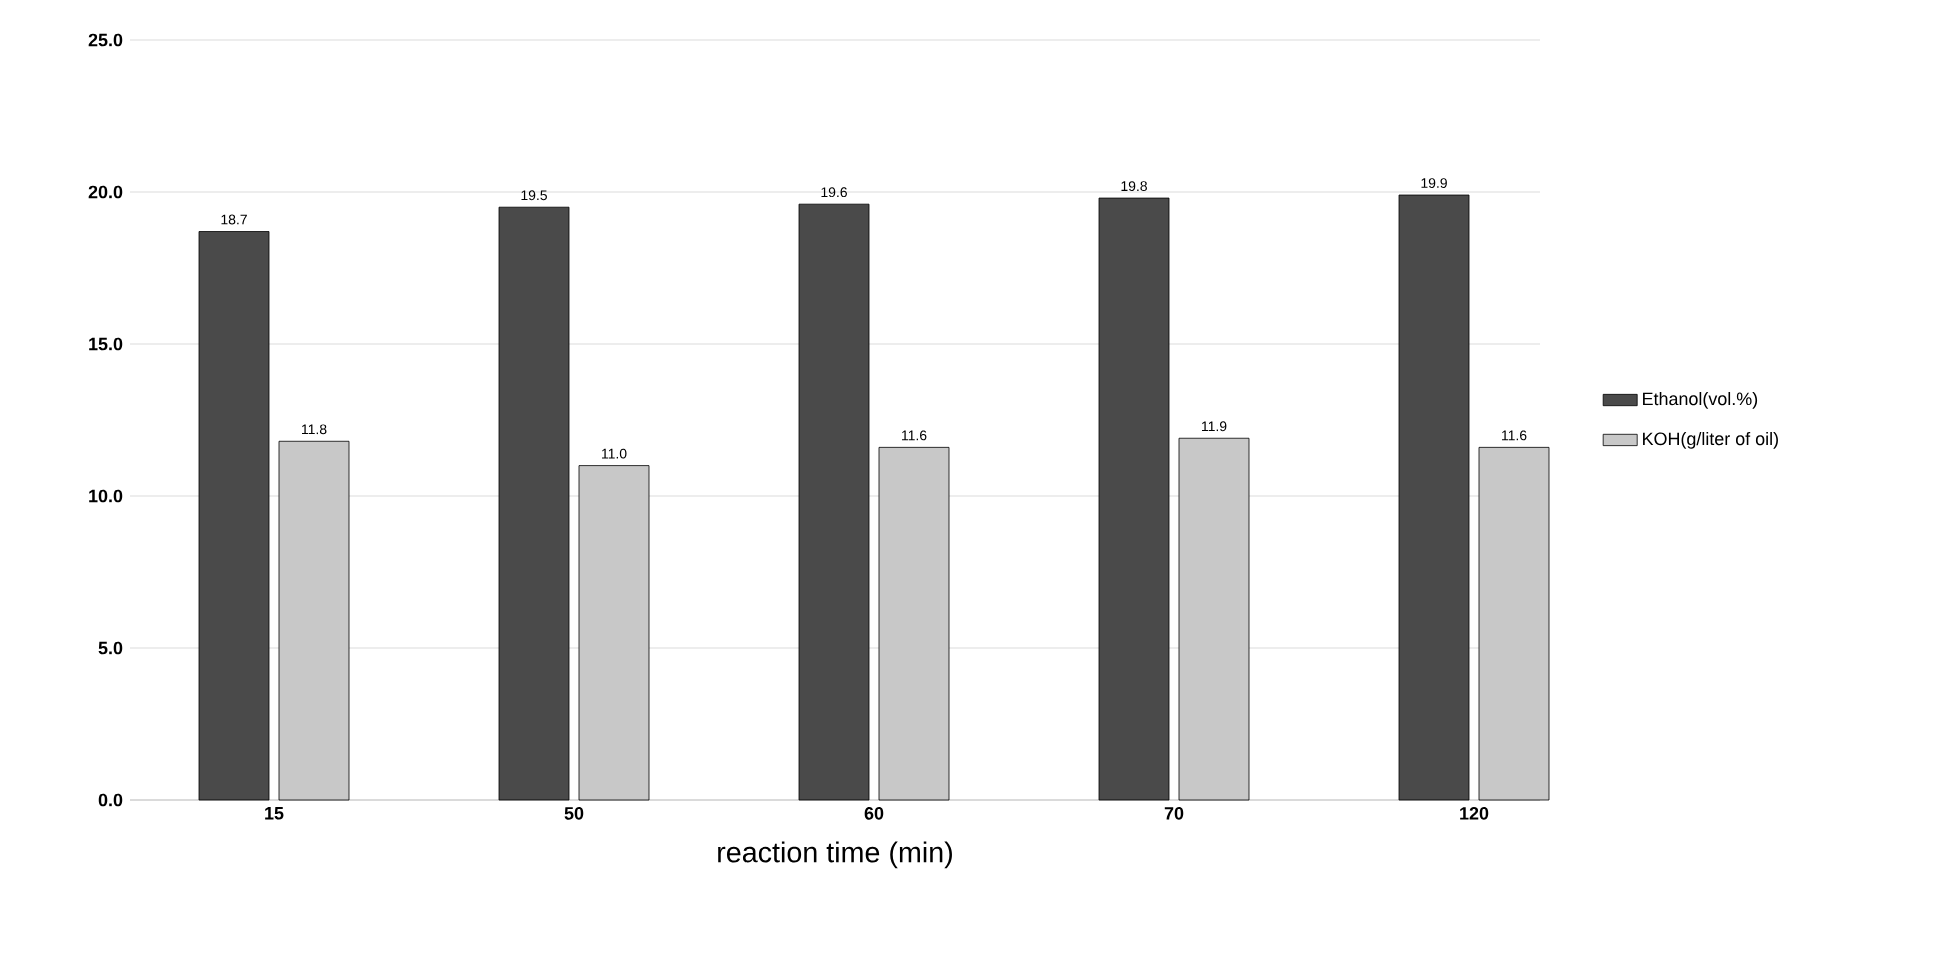  I want to click on x-axis-title: reaction time (min), so click(835, 855).